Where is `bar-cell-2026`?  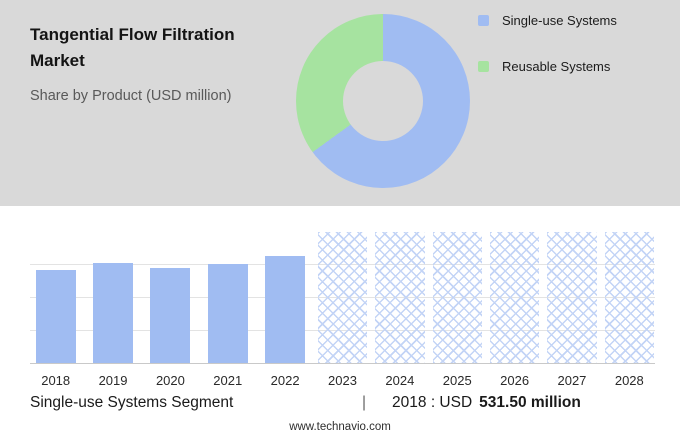 bar-cell-2026 is located at coordinates (514, 297).